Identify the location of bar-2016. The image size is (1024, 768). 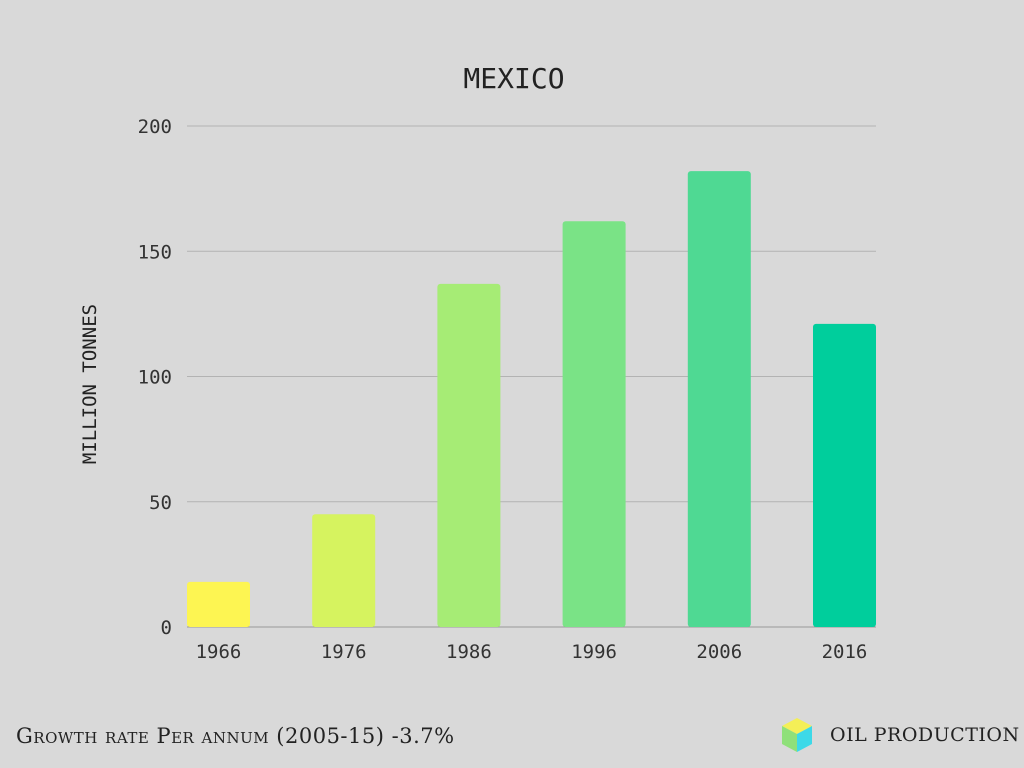
(844, 475).